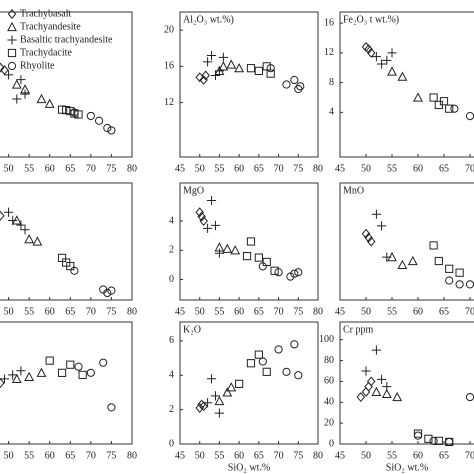  Describe the element at coordinates (193, 190) in the screenshot. I see `panel-title: MgO` at that location.